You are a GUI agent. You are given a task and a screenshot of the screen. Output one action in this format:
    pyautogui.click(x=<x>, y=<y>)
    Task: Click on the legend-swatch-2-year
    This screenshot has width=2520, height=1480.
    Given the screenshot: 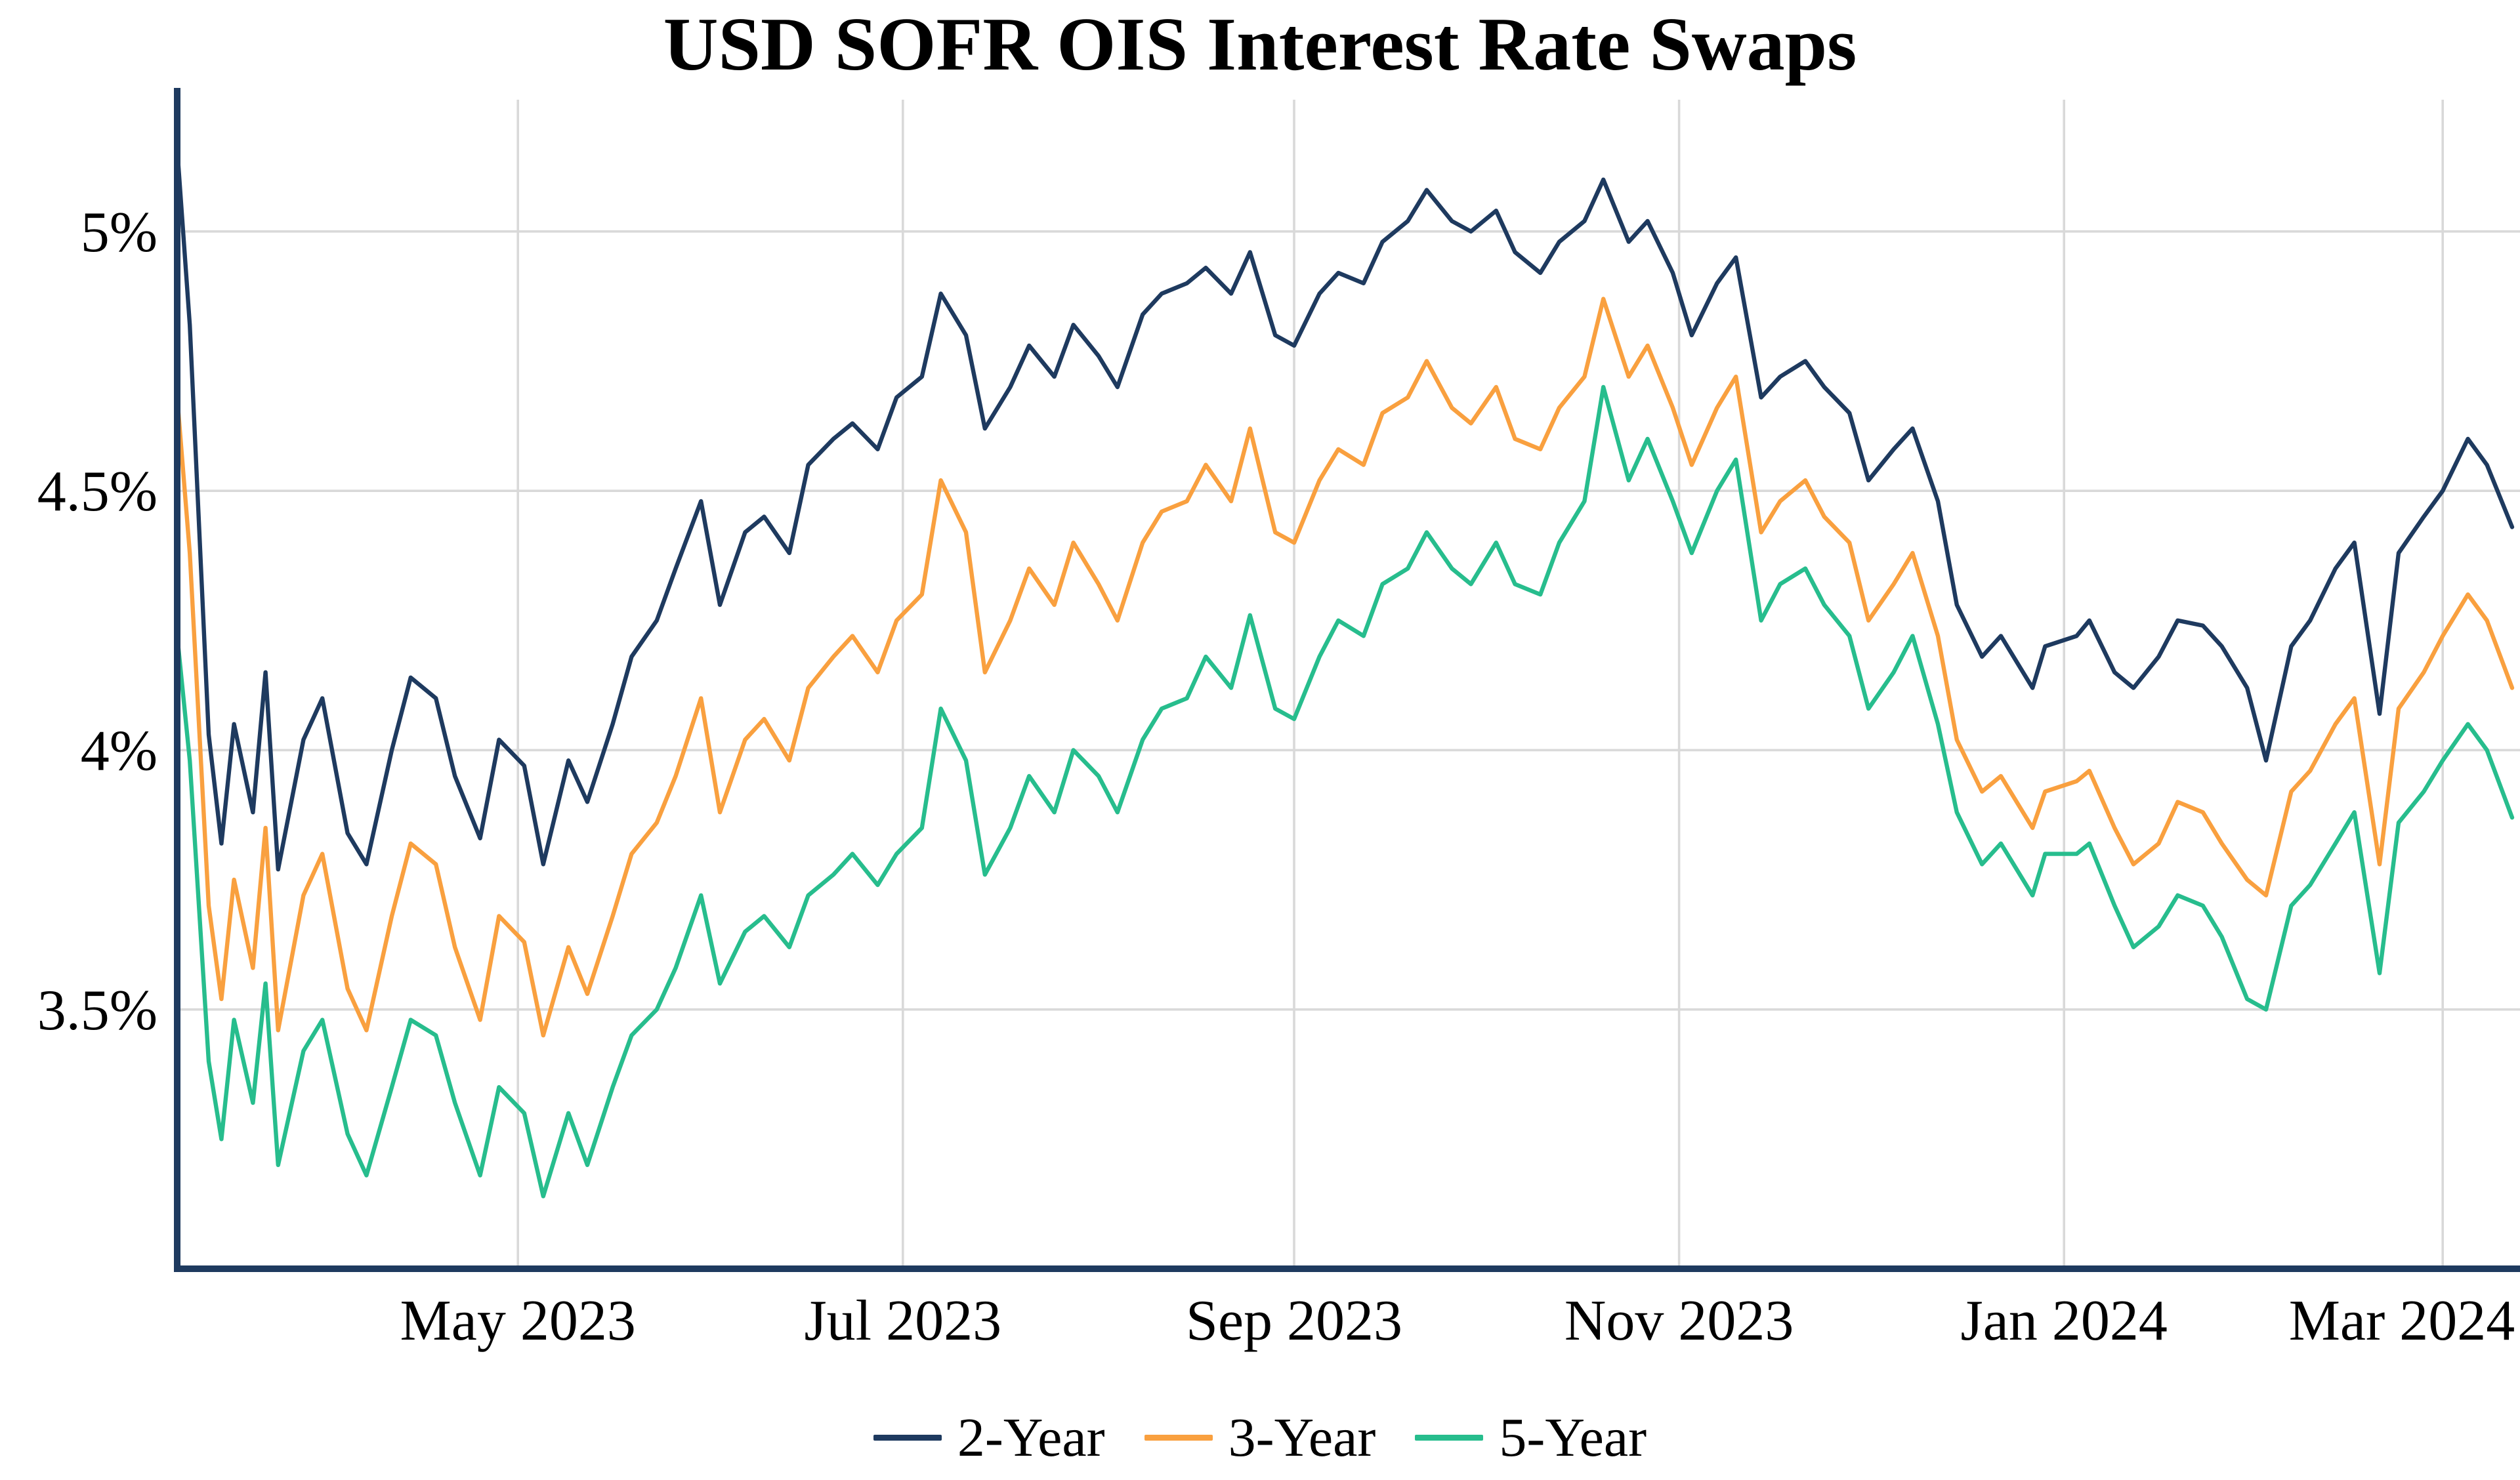 What is the action you would take?
    pyautogui.click(x=907, y=1437)
    